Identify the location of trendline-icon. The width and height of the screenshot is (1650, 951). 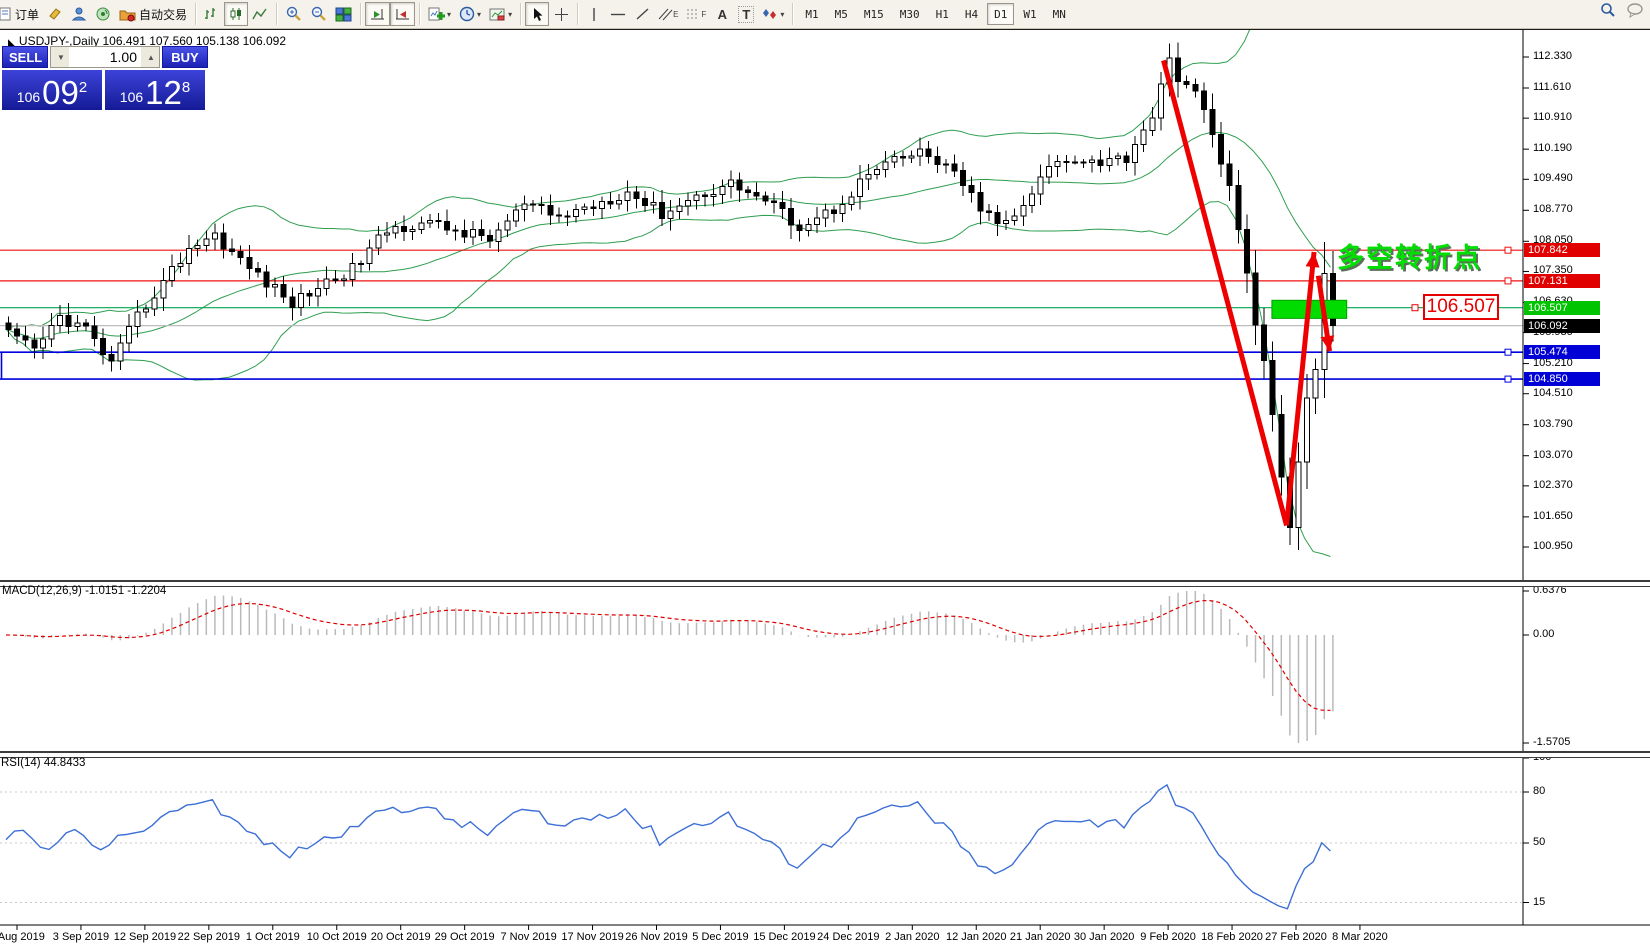
(642, 14).